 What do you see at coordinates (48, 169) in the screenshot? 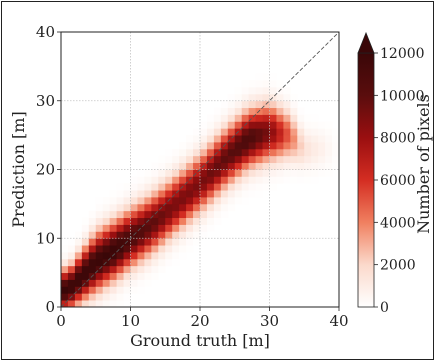
I see `y-axis-ticks: 0 10 20 30 40` at bounding box center [48, 169].